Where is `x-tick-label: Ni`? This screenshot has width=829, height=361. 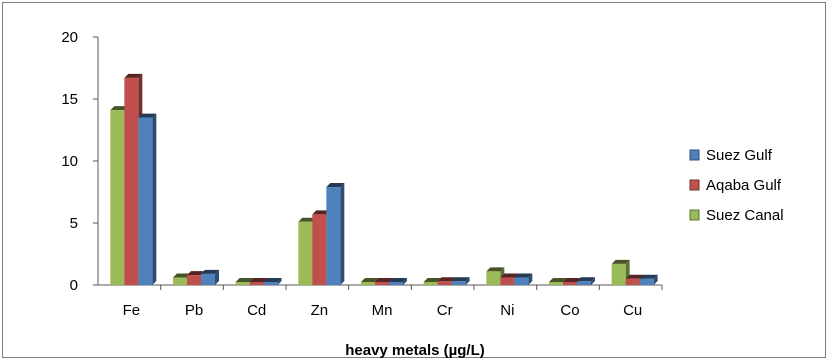 x-tick-label: Ni is located at coordinates (507, 310).